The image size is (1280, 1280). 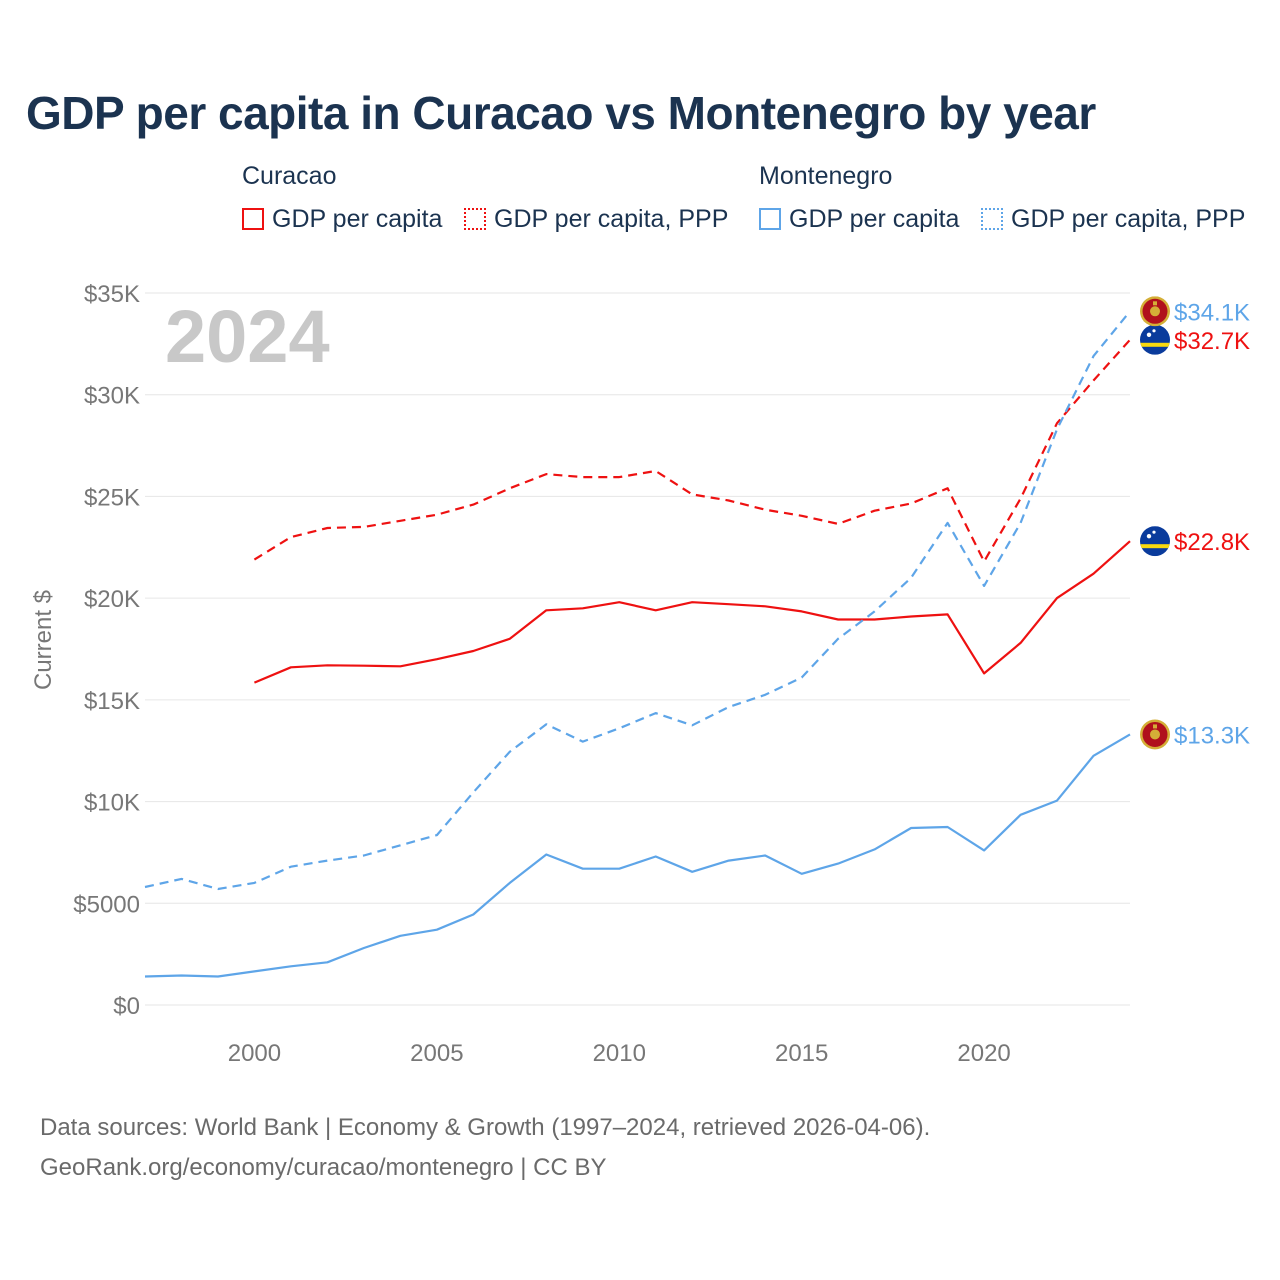 I want to click on legend-item-curacao-gdp-ppp: GDP per capita, PPP, so click(x=596, y=219).